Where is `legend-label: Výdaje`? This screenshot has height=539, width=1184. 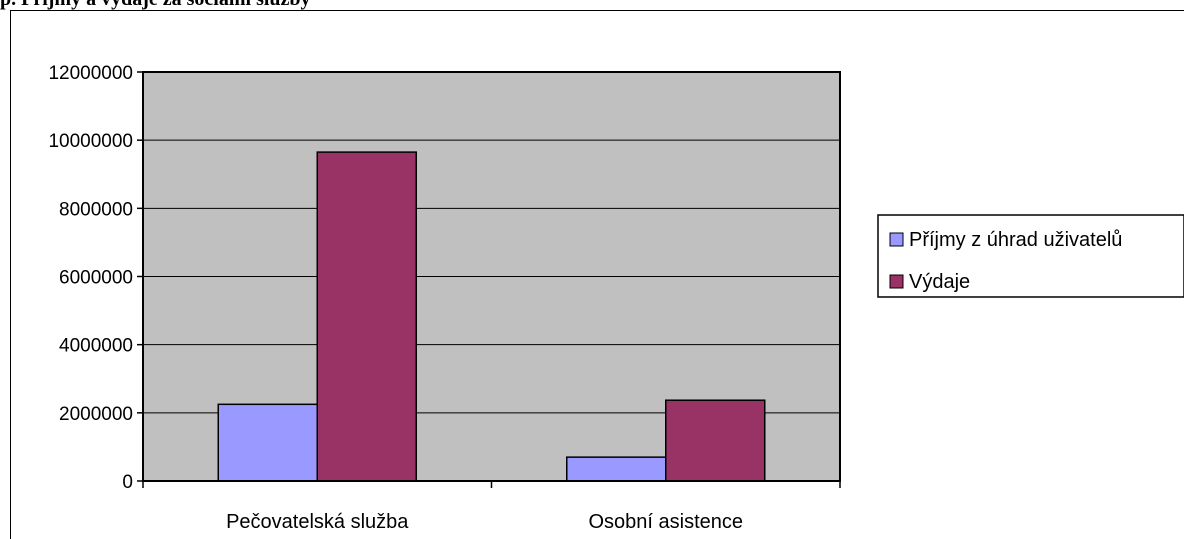 legend-label: Výdaje is located at coordinates (939, 282).